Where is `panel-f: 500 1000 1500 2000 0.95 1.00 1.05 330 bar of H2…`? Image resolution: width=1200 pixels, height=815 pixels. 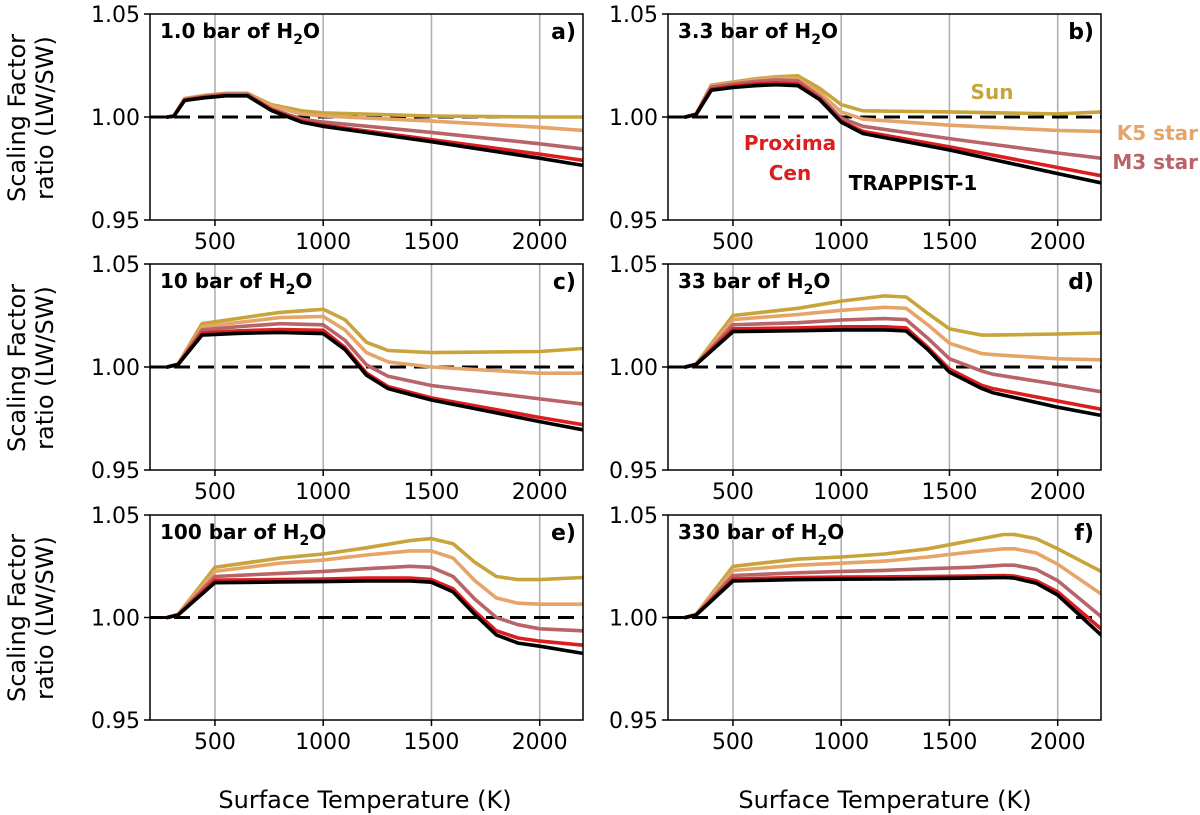 panel-f: 500 1000 1500 2000 0.95 1.00 1.05 330 bar of H2… is located at coordinates (855, 629).